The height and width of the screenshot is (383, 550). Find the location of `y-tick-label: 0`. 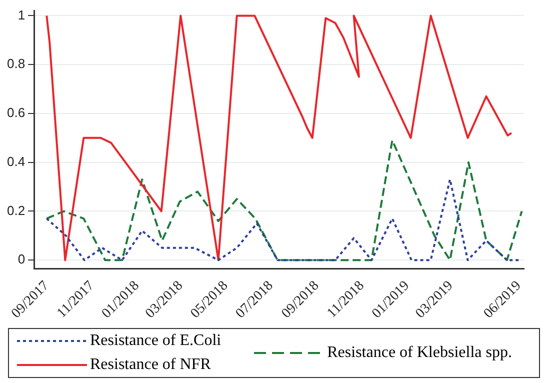

y-tick-label: 0 is located at coordinates (22, 259).